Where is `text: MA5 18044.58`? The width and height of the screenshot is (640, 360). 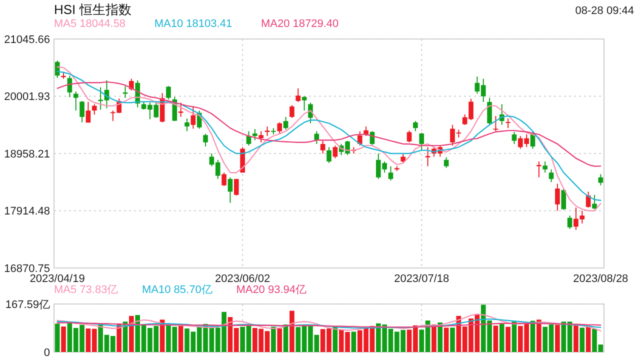 text: MA5 18044.58 is located at coordinates (90, 24).